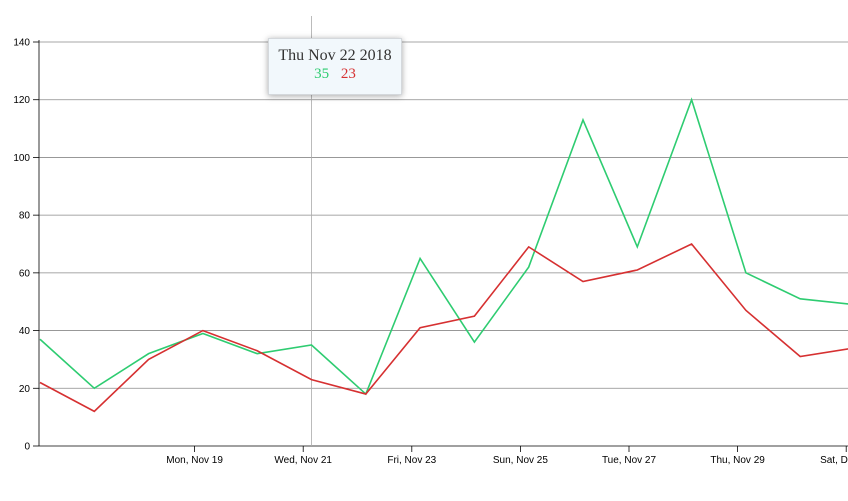 The height and width of the screenshot is (501, 848). What do you see at coordinates (25, 216) in the screenshot?
I see `y-tick-label: 80` at bounding box center [25, 216].